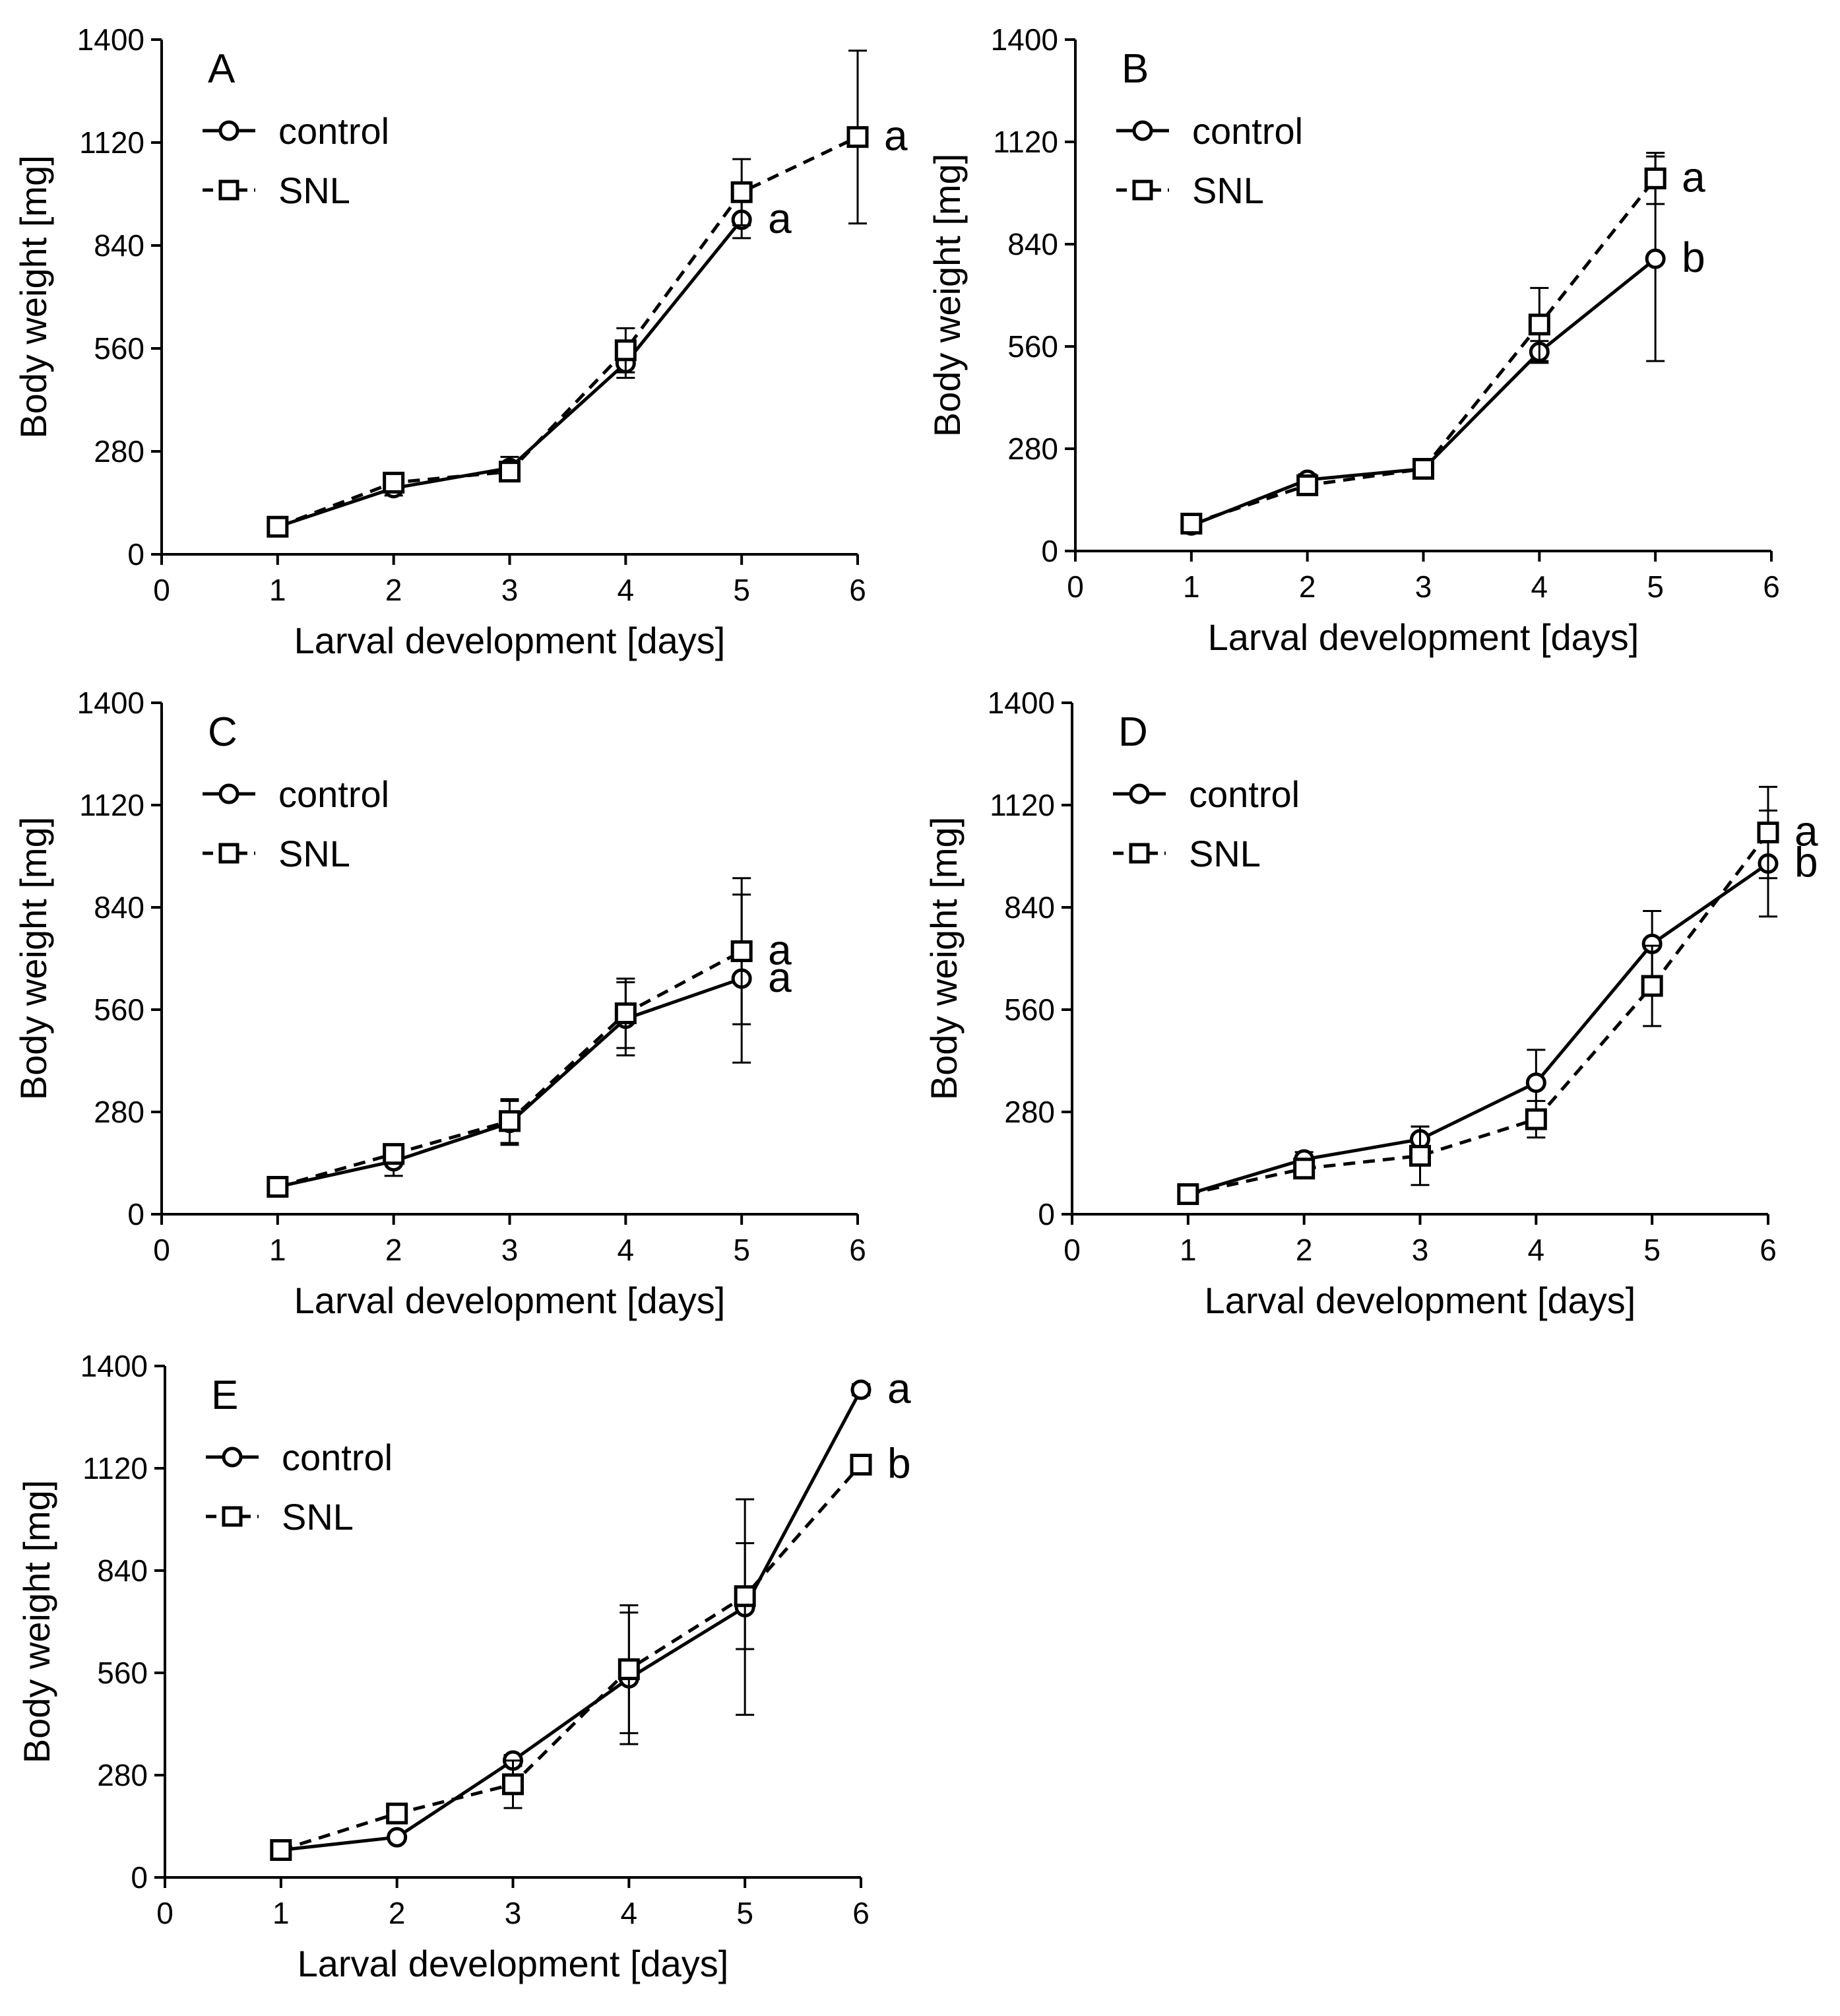 The image size is (1840, 2016). I want to click on panel-label: C, so click(223, 732).